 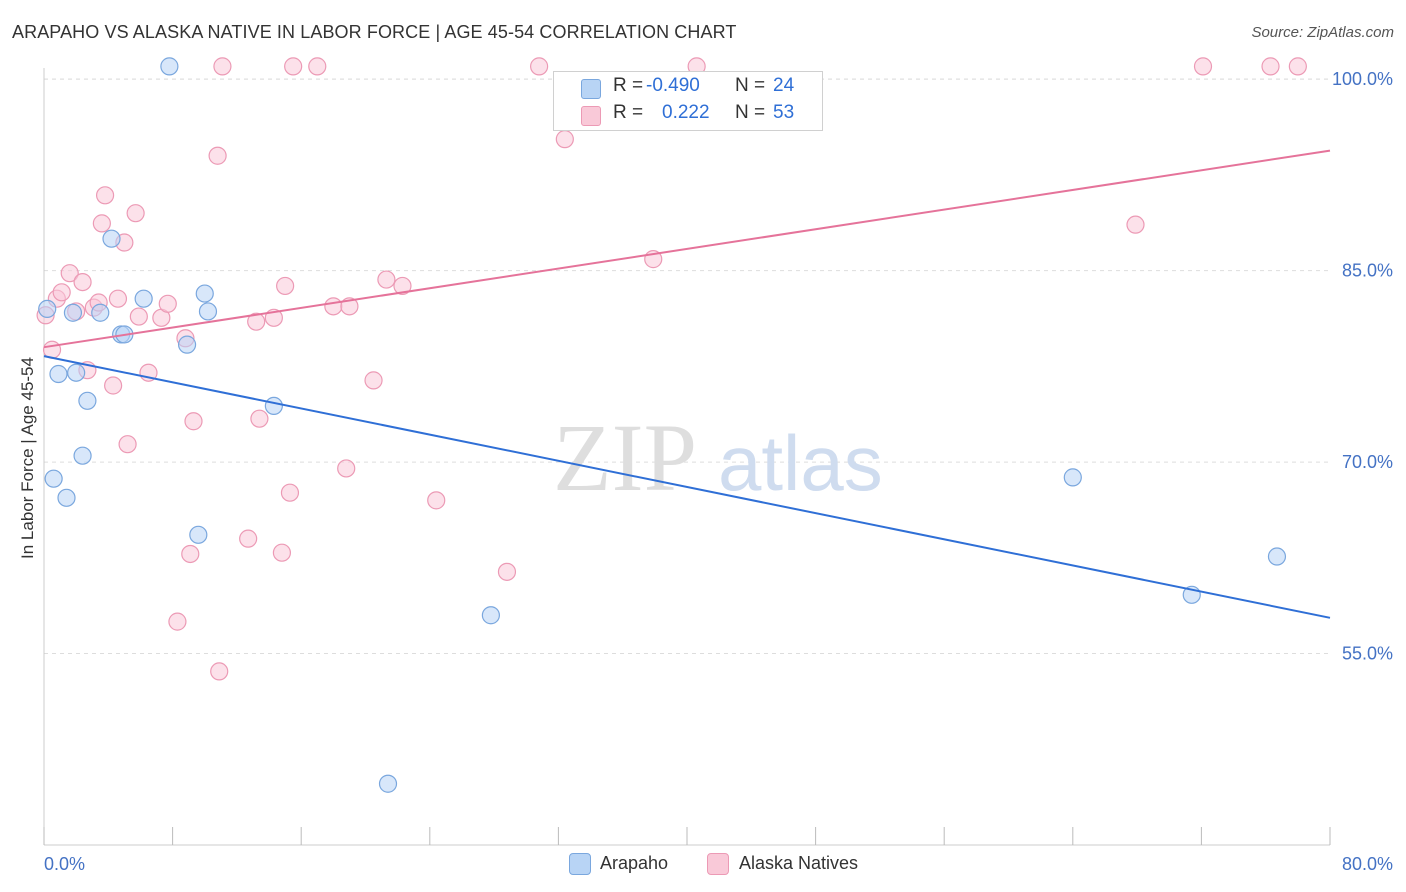 I want to click on series-legend-label-alaska: Alaska Natives, so click(x=799, y=863).